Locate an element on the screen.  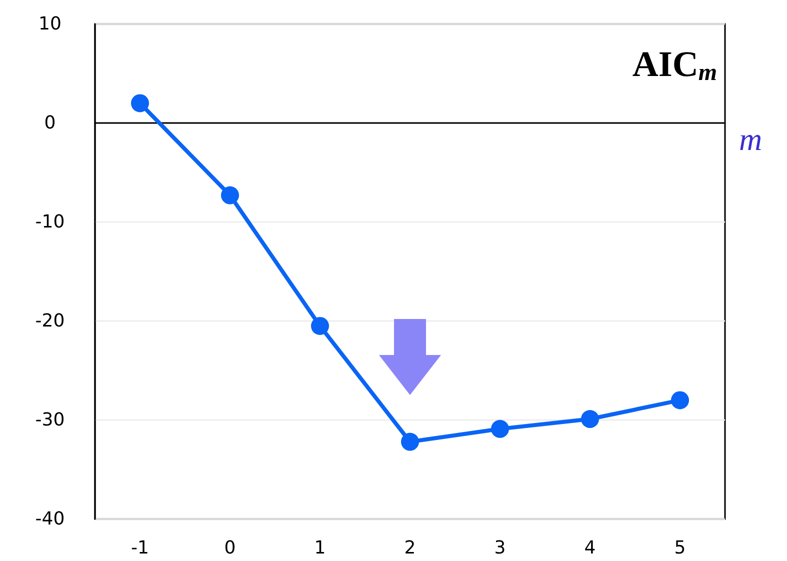
x-tick-label: 0 is located at coordinates (230, 548).